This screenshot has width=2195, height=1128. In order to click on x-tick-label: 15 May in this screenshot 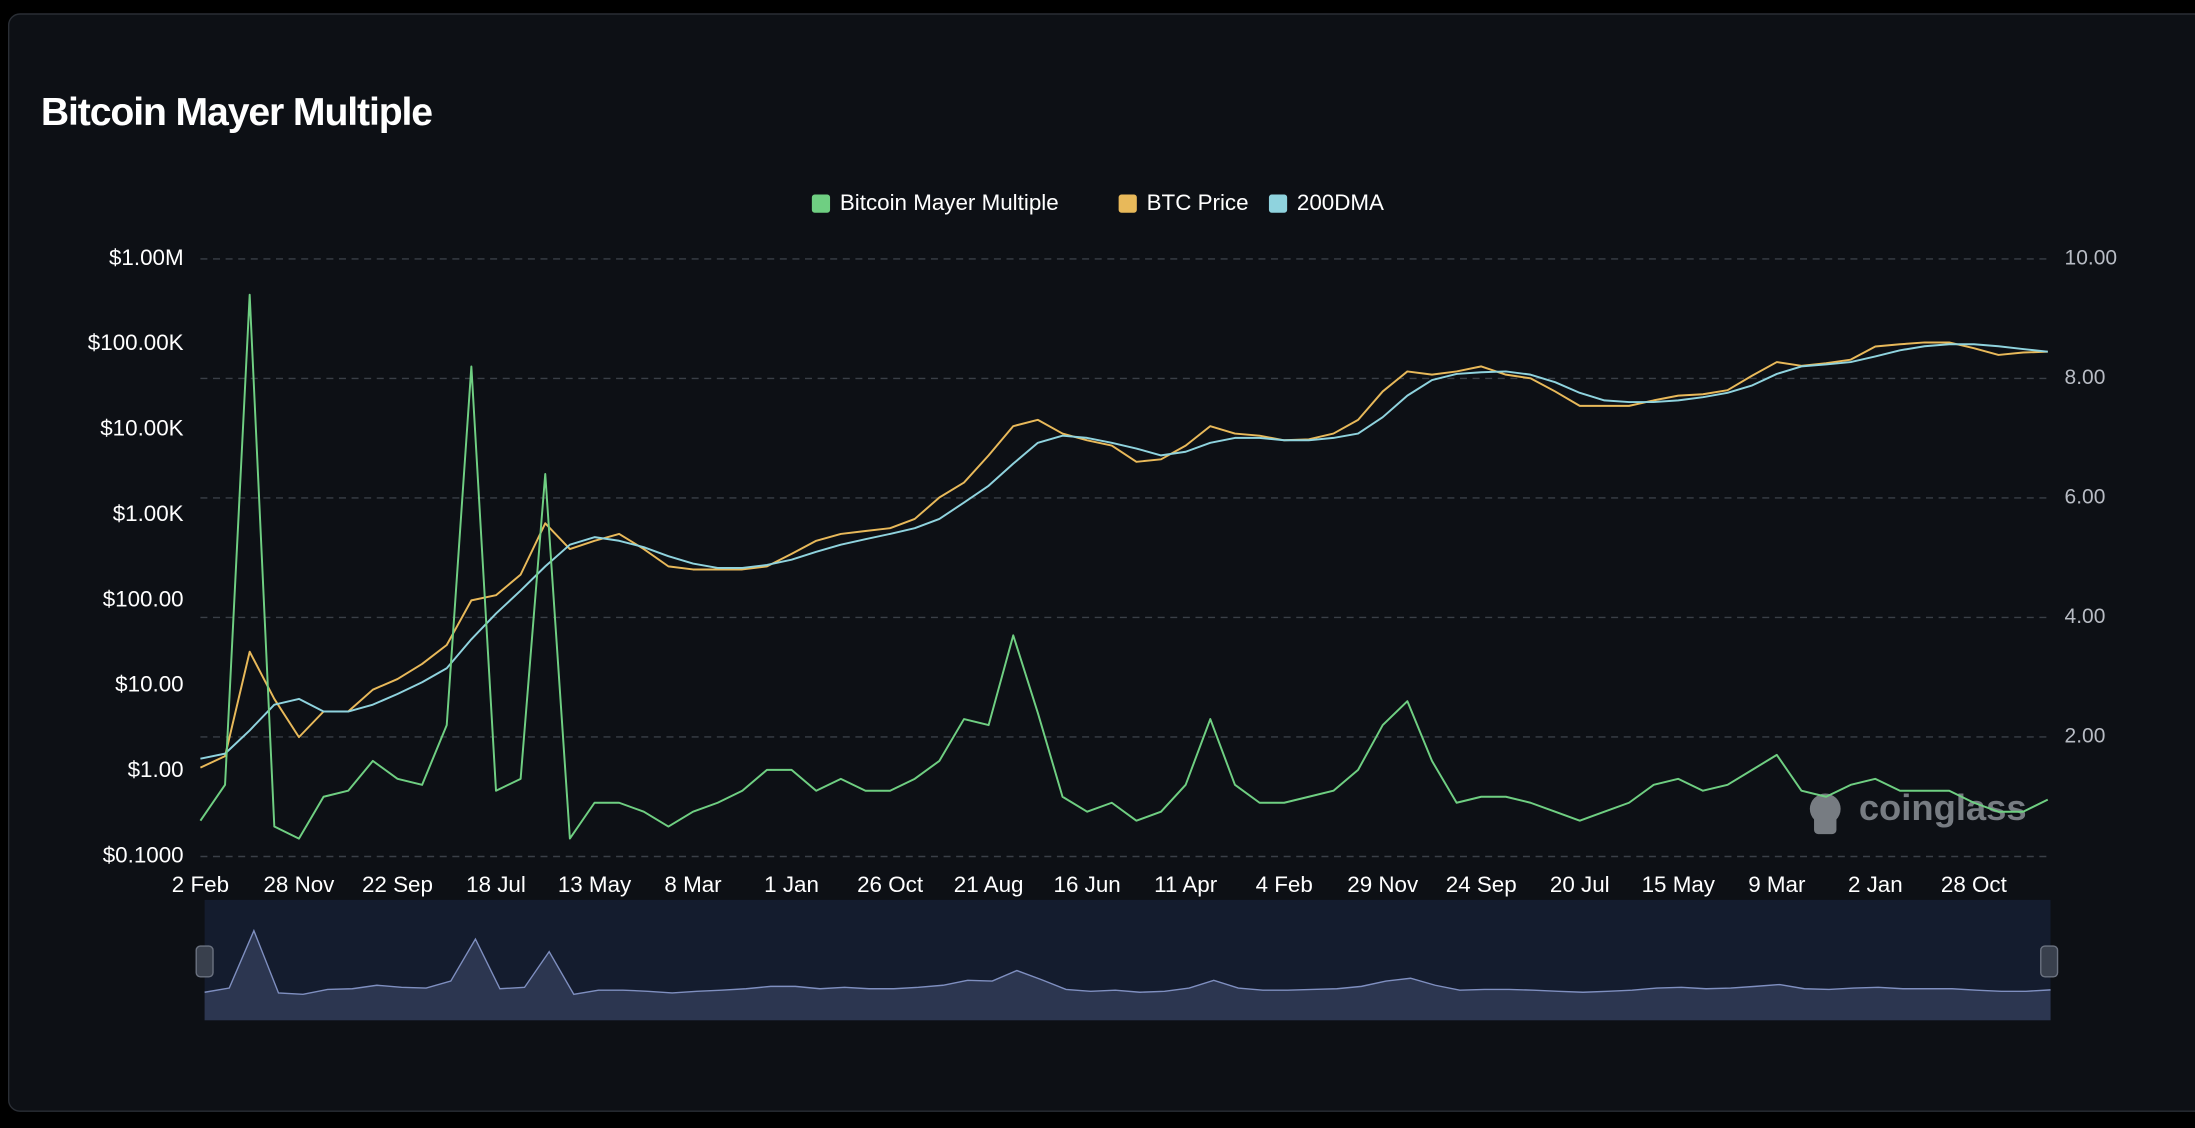, I will do `click(1679, 884)`.